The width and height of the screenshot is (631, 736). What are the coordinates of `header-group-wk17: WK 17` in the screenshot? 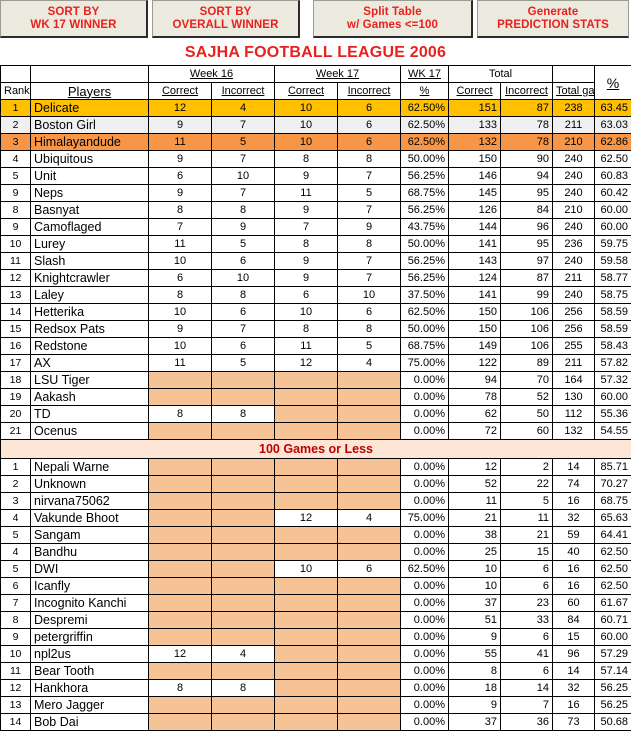 It's located at (424, 74).